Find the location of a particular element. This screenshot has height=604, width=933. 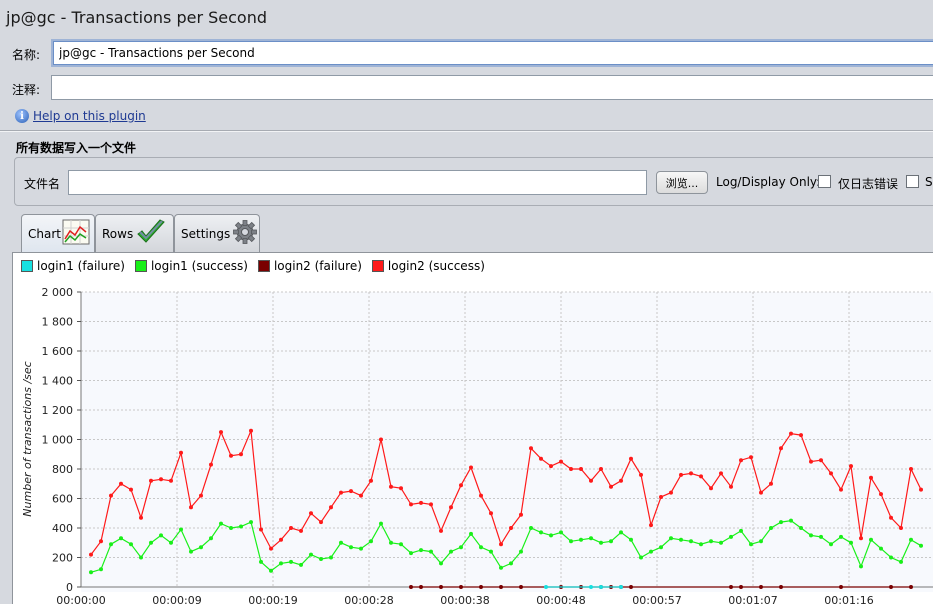

comment-field is located at coordinates (492, 87).